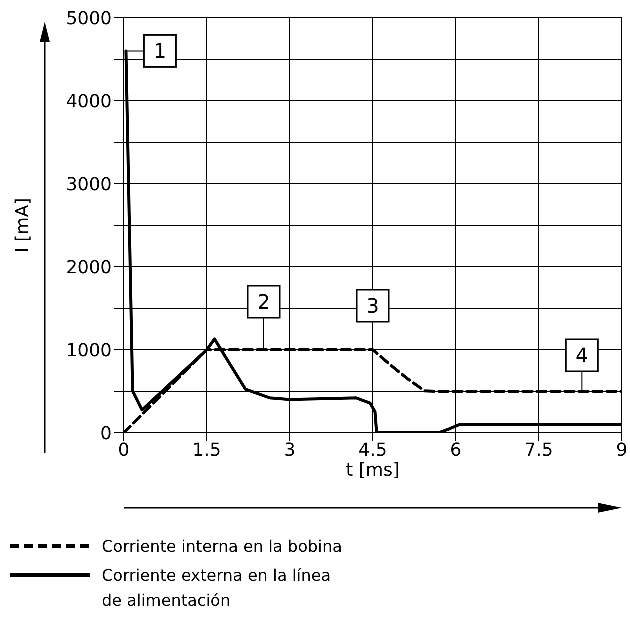 Image resolution: width=630 pixels, height=630 pixels. Describe the element at coordinates (89, 351) in the screenshot. I see `y-tick-label: 1000` at that location.